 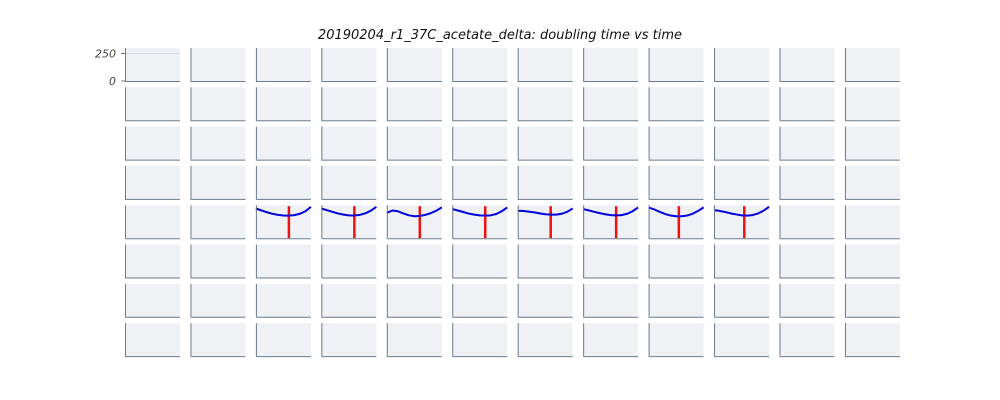 I want to click on panel-r0-c10, so click(x=807, y=65).